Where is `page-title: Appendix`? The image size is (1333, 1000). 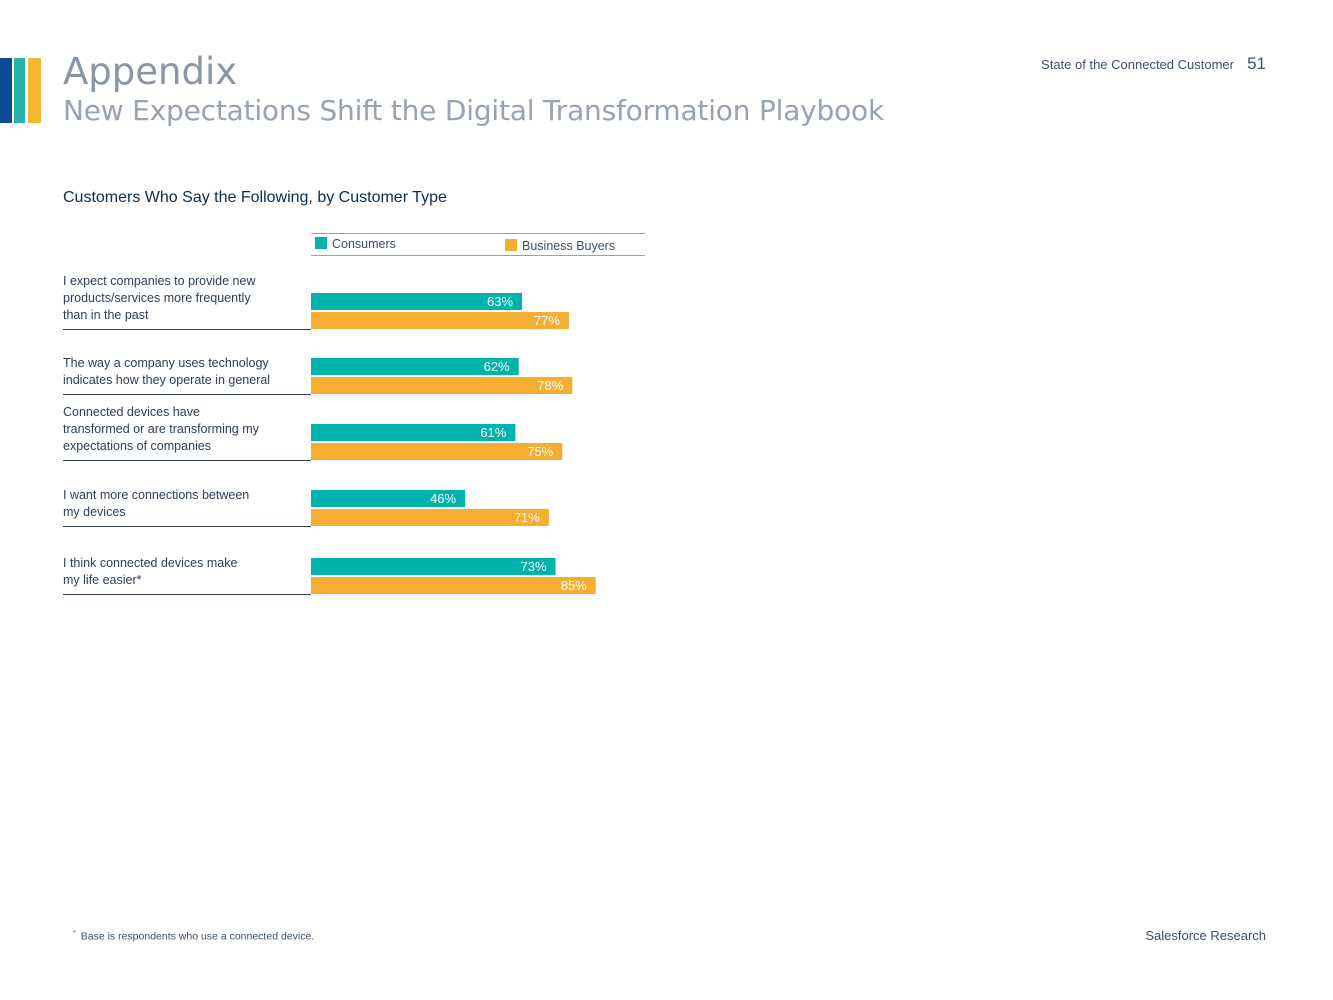
page-title: Appendix is located at coordinates (150, 71).